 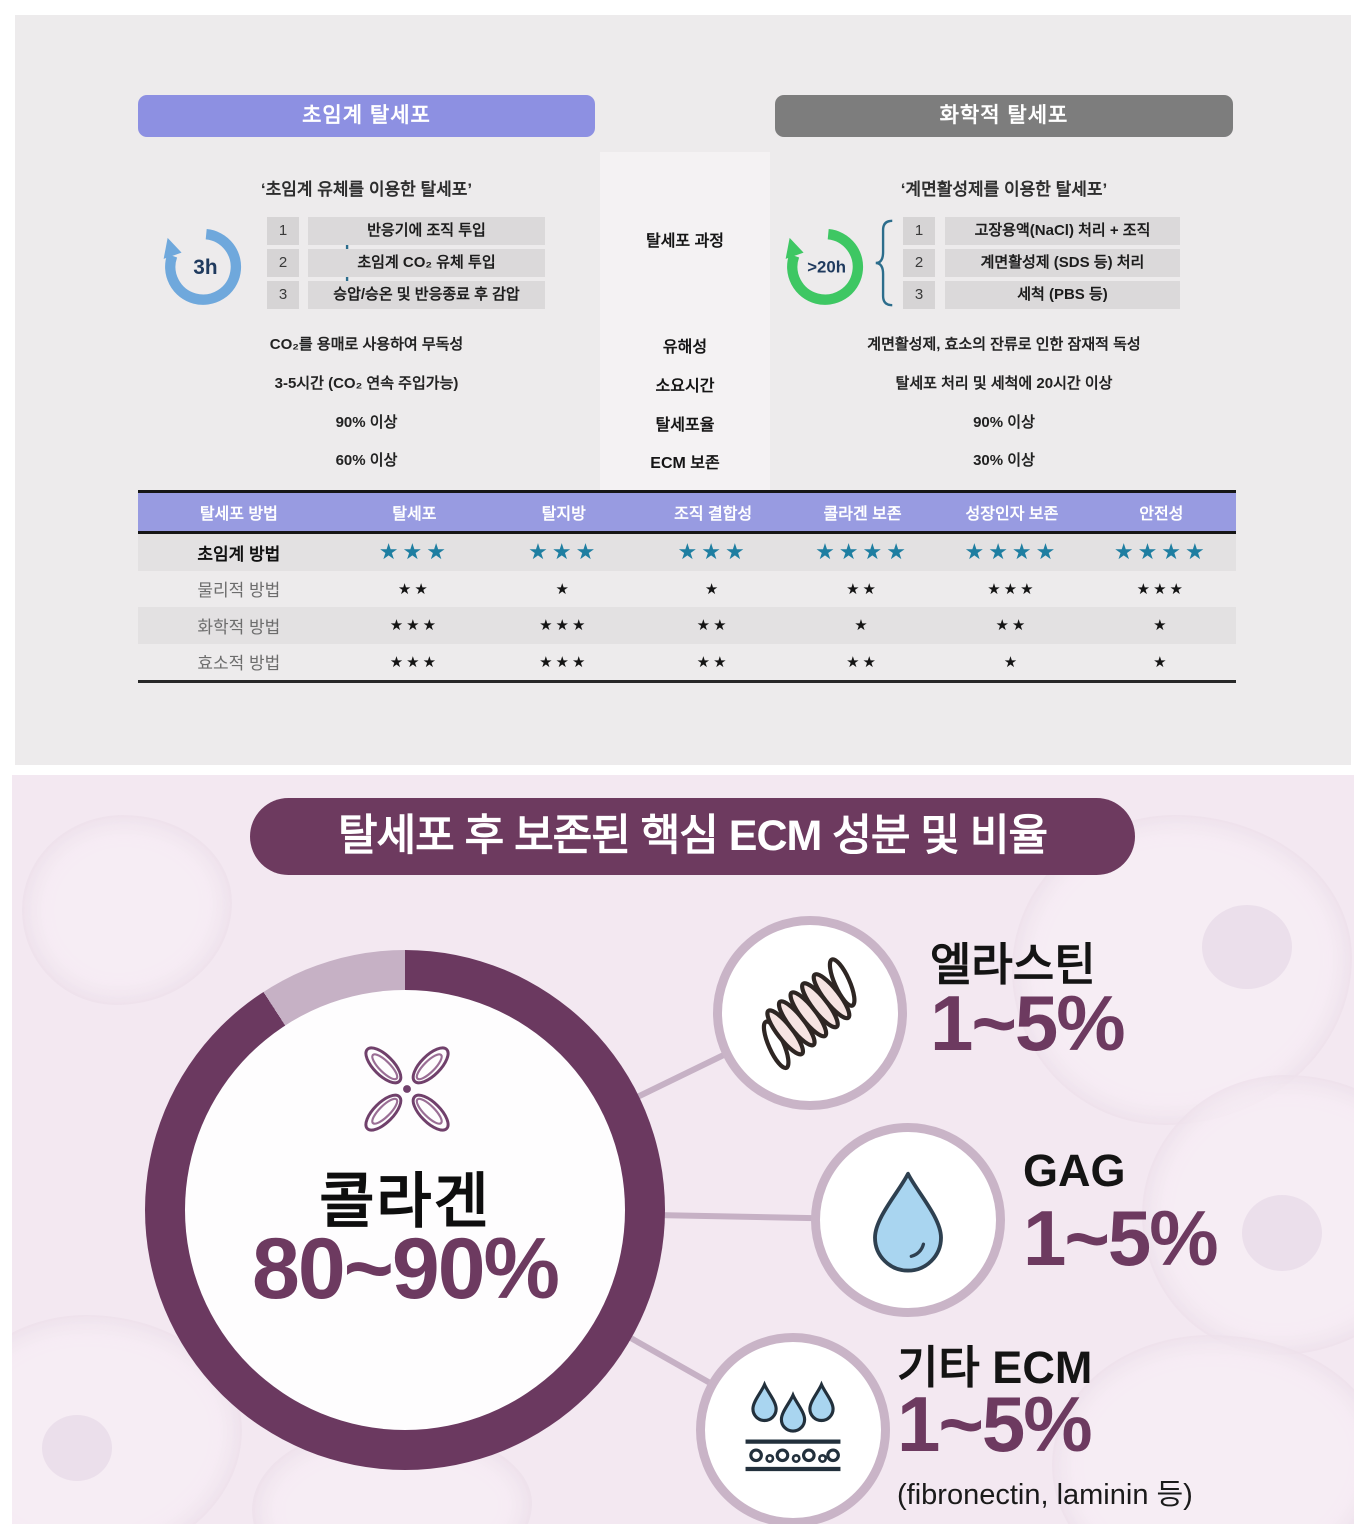 I want to click on column-header: 탈세포 방법, so click(x=238, y=514).